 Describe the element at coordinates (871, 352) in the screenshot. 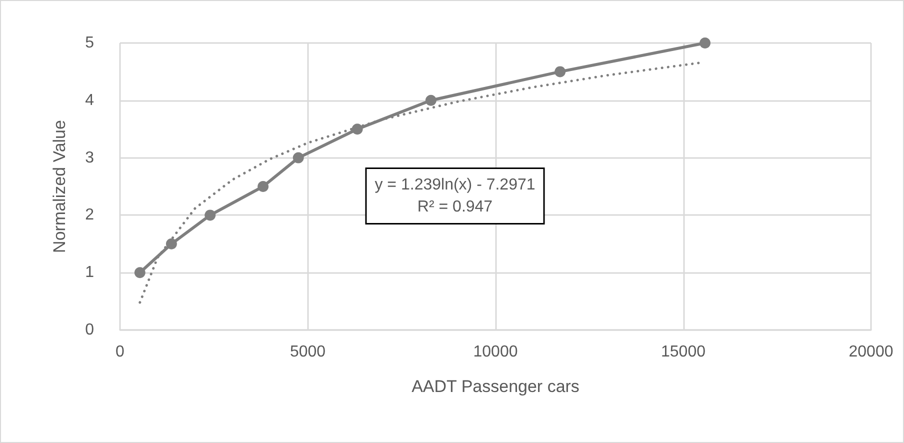

I see `x-tick-label: 20000` at that location.